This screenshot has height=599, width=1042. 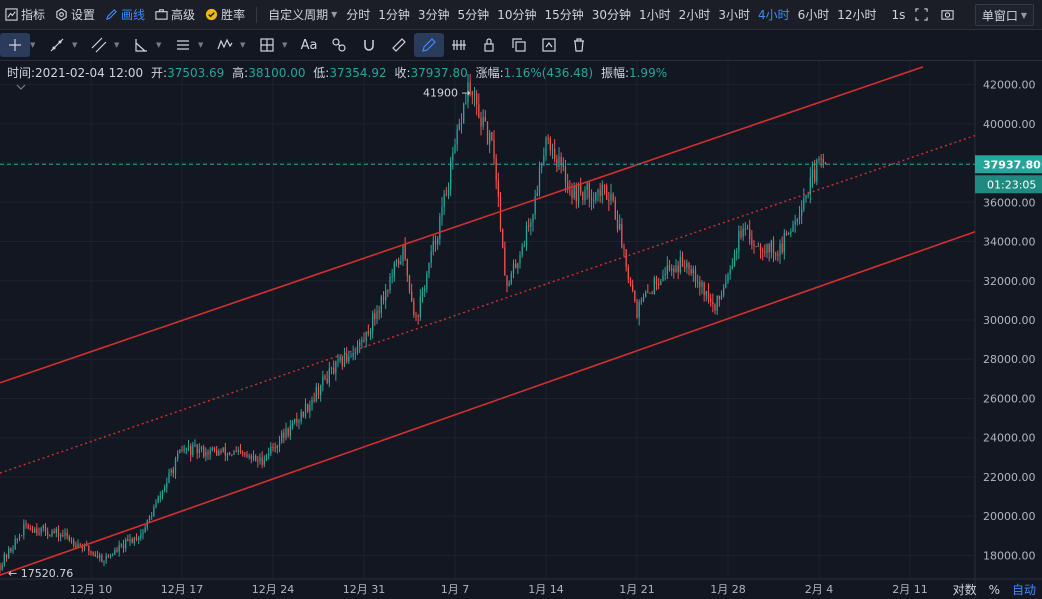 What do you see at coordinates (25, 14) in the screenshot?
I see `indicators-button: 指标` at bounding box center [25, 14].